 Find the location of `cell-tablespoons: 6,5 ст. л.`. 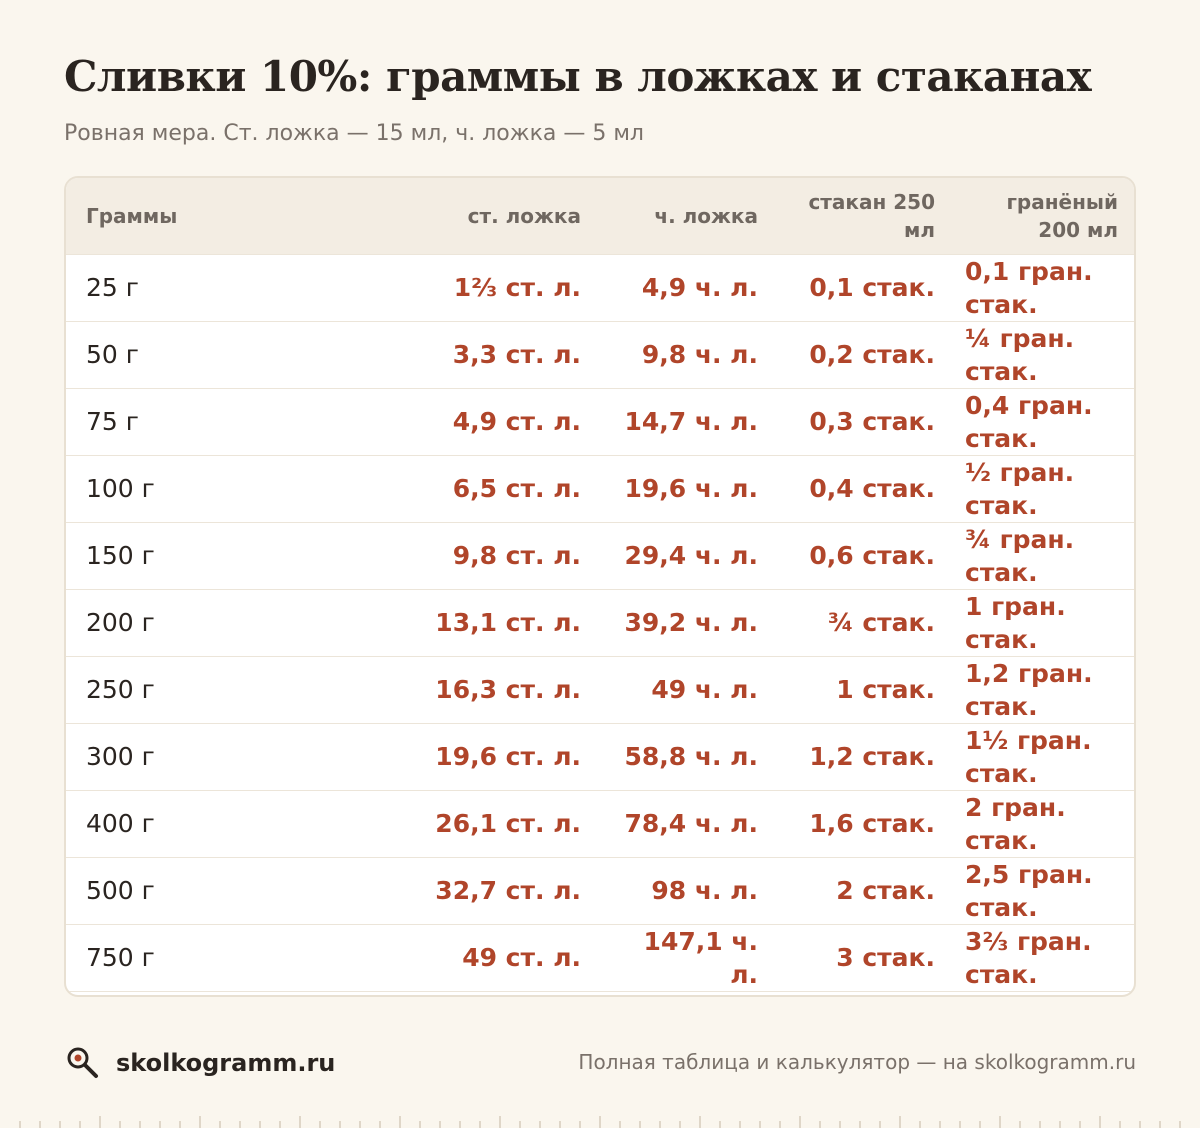

cell-tablespoons: 6,5 ст. л. is located at coordinates (516, 488).